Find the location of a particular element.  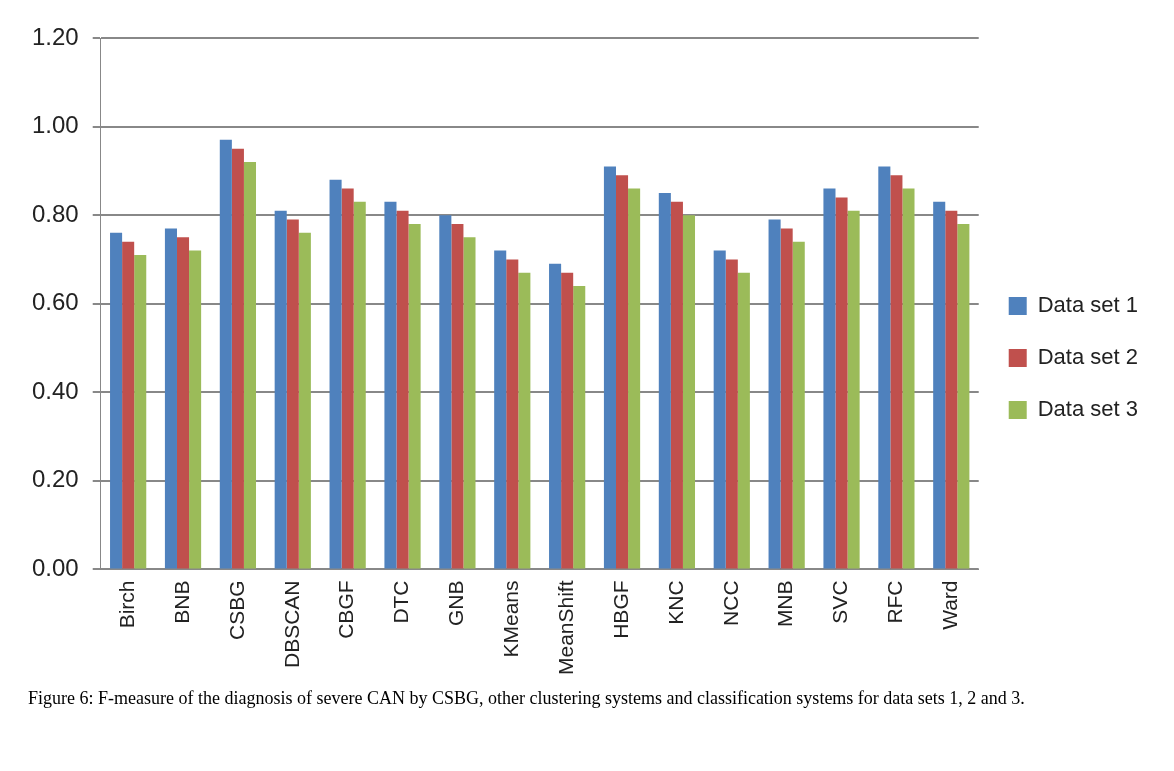

caption: Figure 6: F-measure of the diagnosis of severe CAN by CSBG, other clustering systems and classification systems for data sets 1, 2 and 3. is located at coordinates (526, 698).